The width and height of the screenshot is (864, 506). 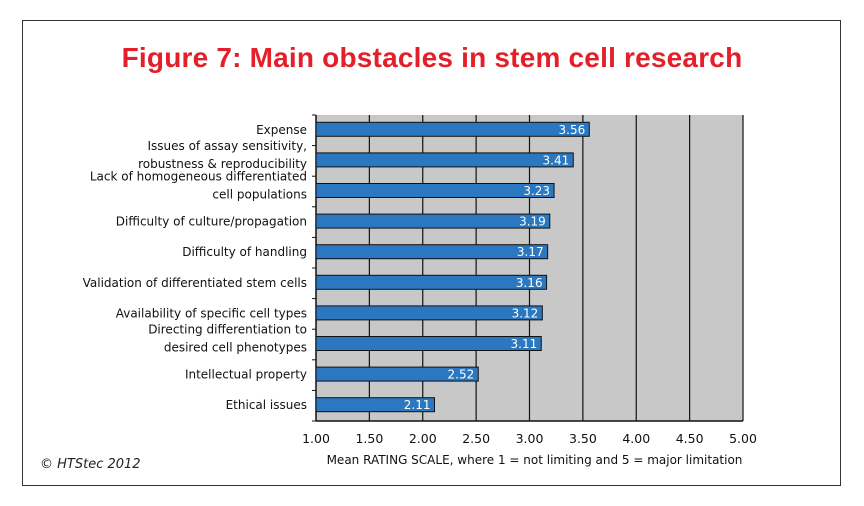 What do you see at coordinates (530, 252) in the screenshot?
I see `bar-value-label: 3.17` at bounding box center [530, 252].